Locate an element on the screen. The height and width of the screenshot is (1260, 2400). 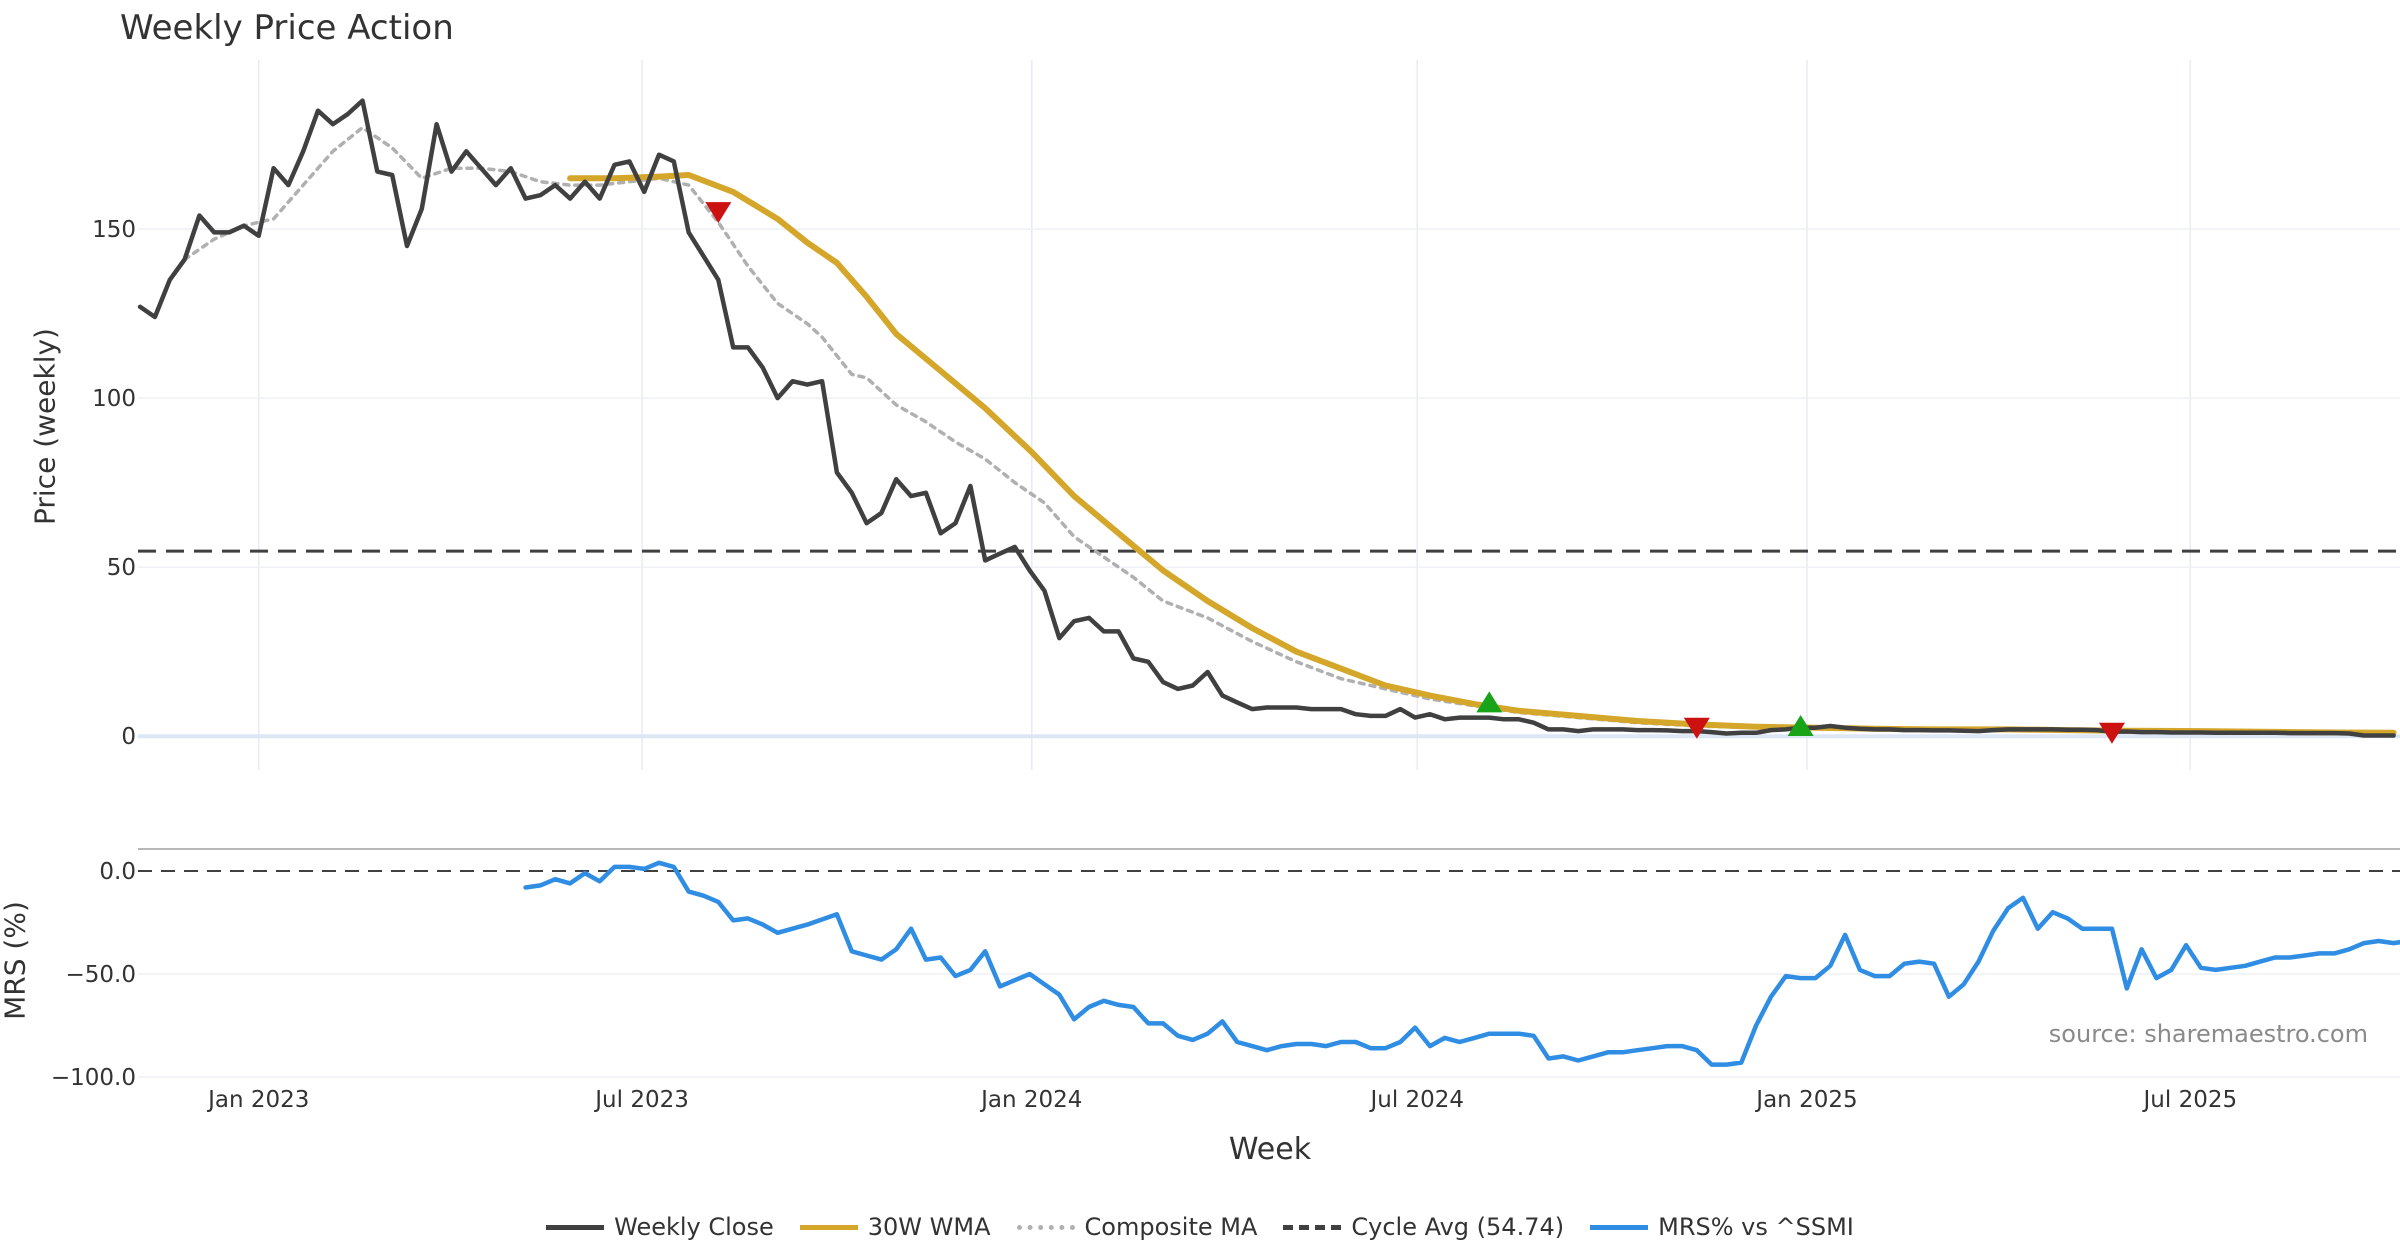
legend-item-mrs: MRS% vs ^SSMI is located at coordinates (1722, 1227).